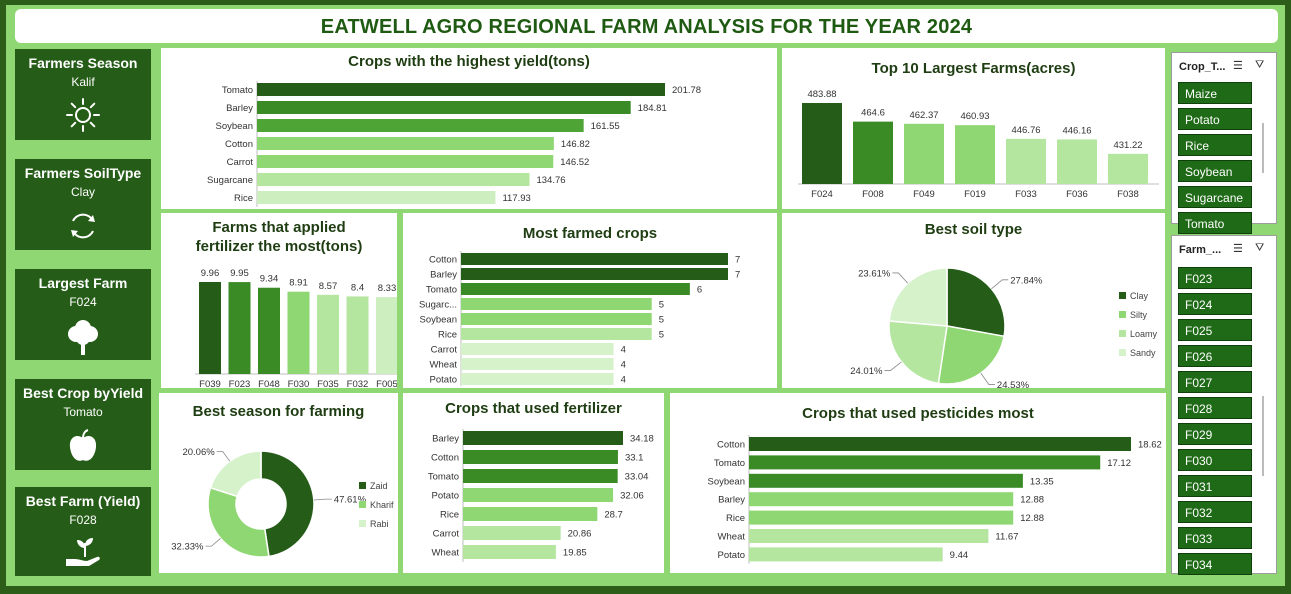 The image size is (1291, 594). Describe the element at coordinates (873, 194) in the screenshot. I see `category-label: F008` at that location.